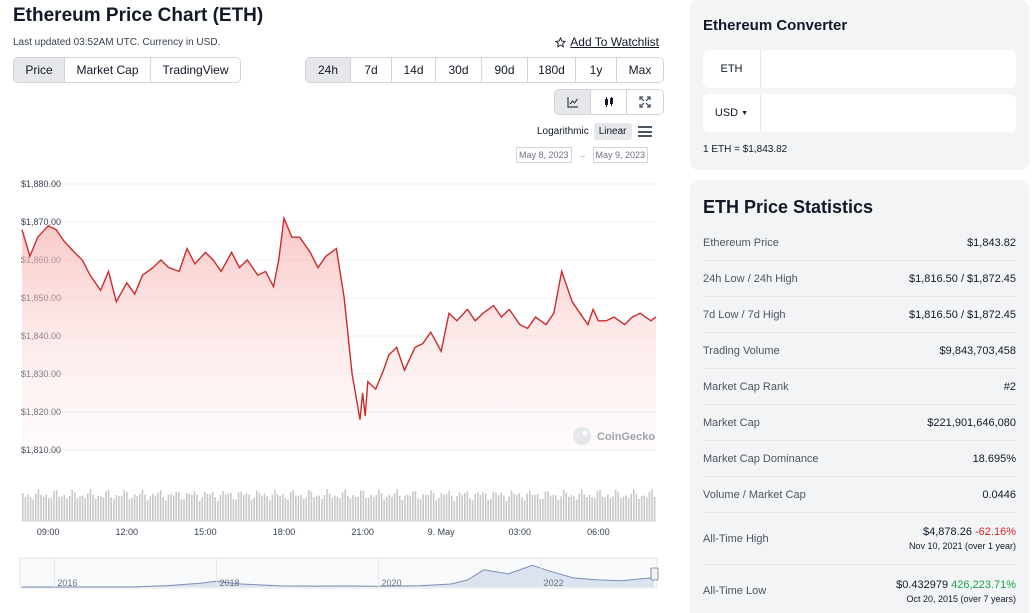 Image resolution: width=1033 pixels, height=613 pixels. I want to click on range-navigator: 2016 2018 2020 2022, so click(339, 573).